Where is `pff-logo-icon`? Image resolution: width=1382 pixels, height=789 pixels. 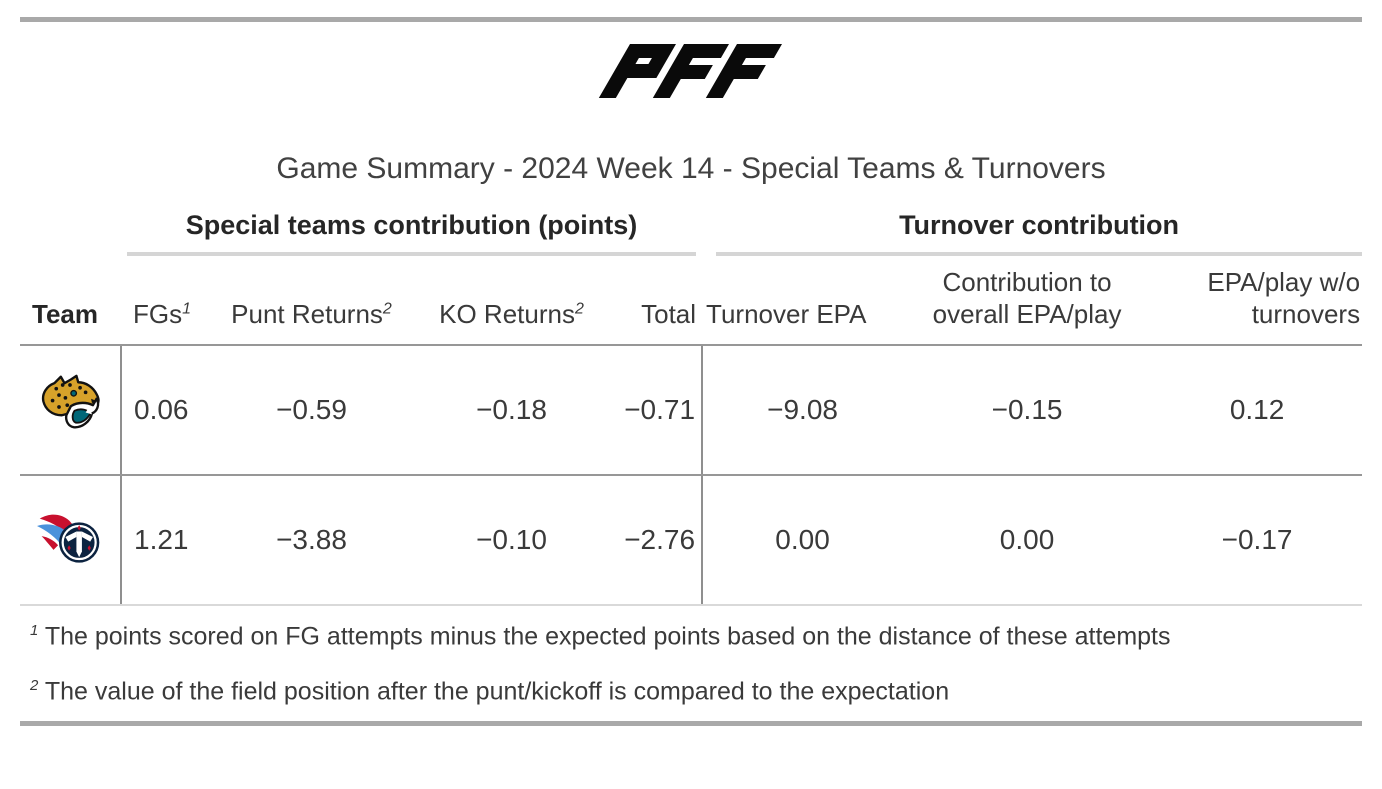 pff-logo-icon is located at coordinates (690, 71).